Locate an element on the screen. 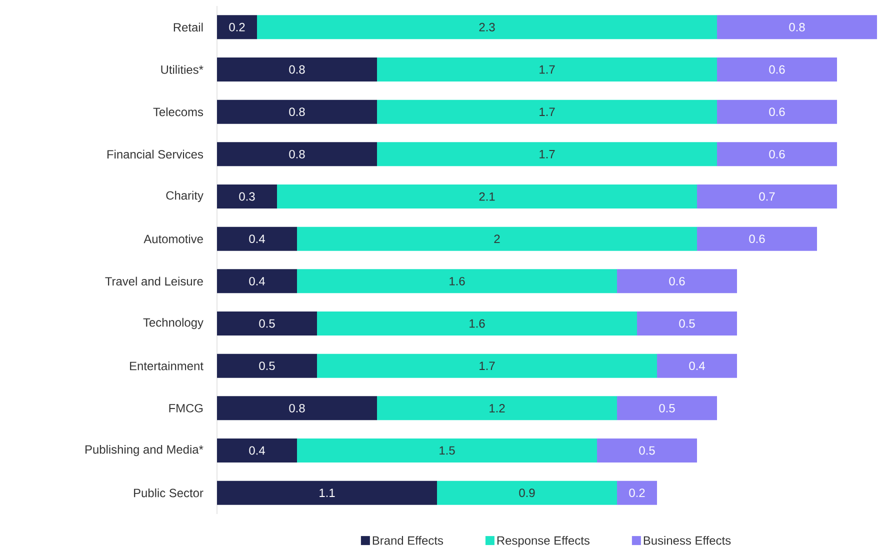  y-tick-label: Utilities* is located at coordinates (182, 69).